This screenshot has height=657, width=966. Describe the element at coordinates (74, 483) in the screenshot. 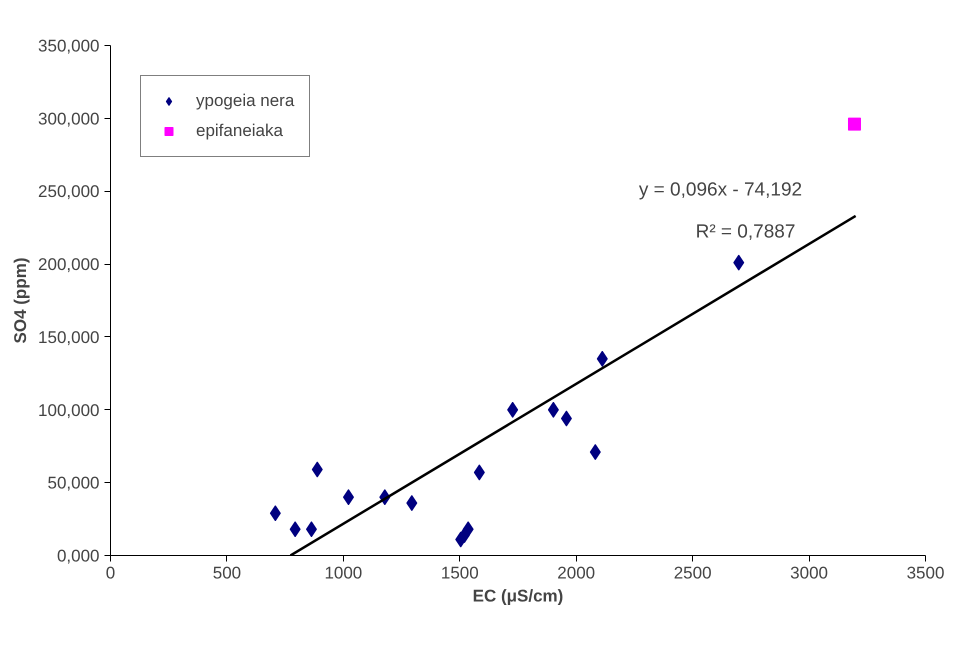

I see `y-tick-label: 50,000` at that location.